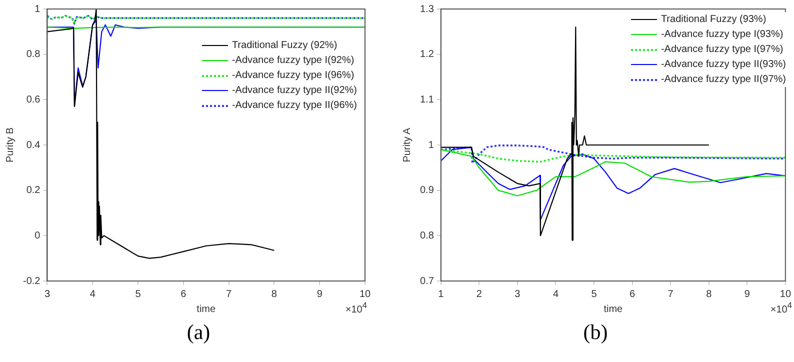 The image size is (794, 362). Describe the element at coordinates (427, 9) in the screenshot. I see `y-tick-label: 1.3` at that location.